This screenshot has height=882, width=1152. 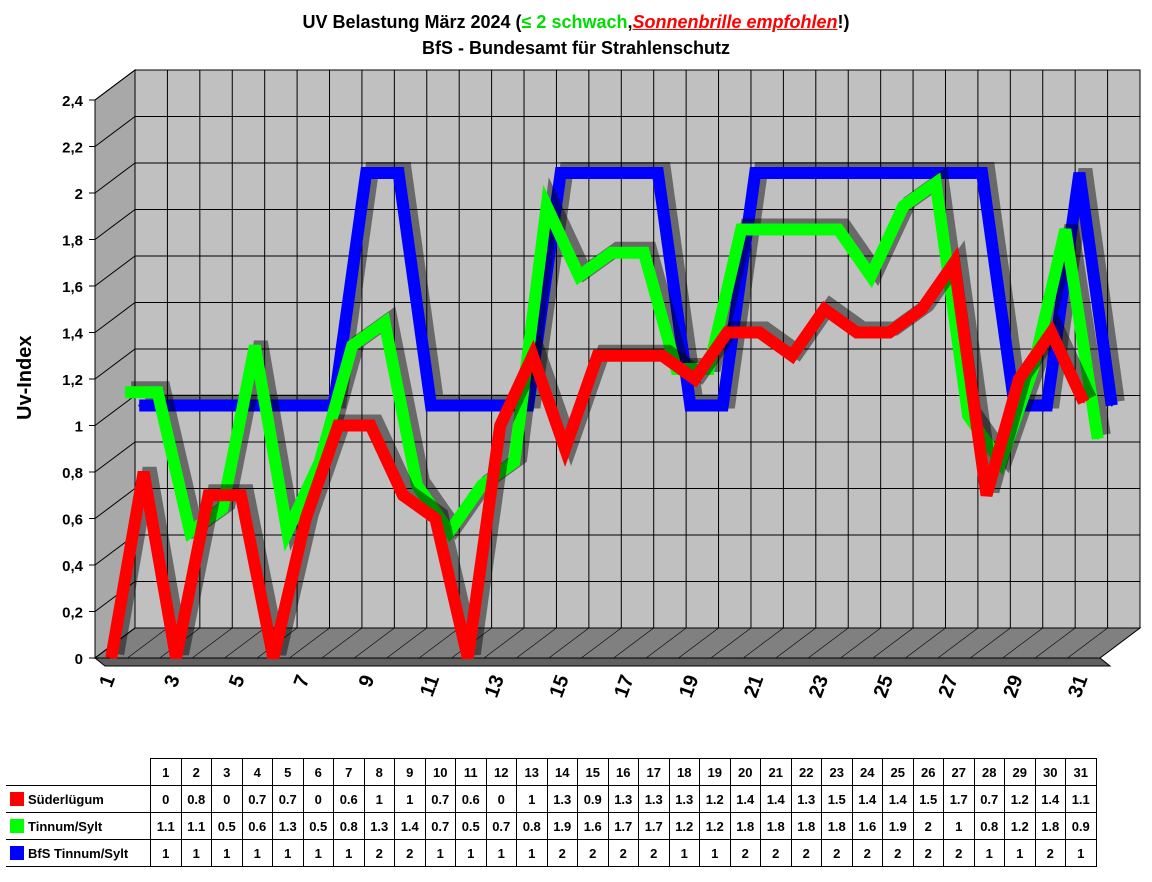 I want to click on legend-label: Tinnum/Sylt, so click(x=65, y=826).